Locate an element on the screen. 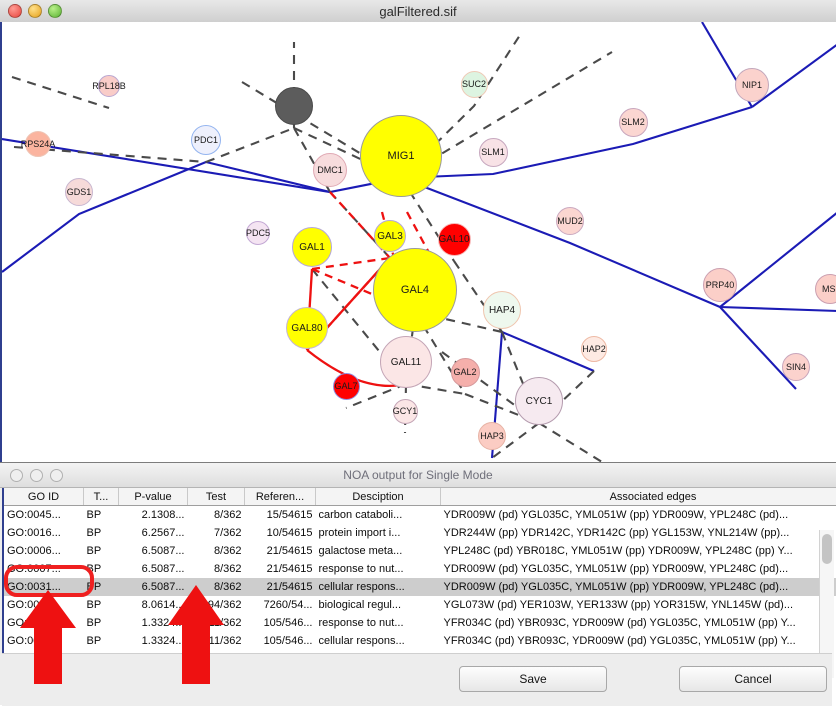 This screenshot has width=836, height=706. network-node-gal7: GAL7 is located at coordinates (346, 386).